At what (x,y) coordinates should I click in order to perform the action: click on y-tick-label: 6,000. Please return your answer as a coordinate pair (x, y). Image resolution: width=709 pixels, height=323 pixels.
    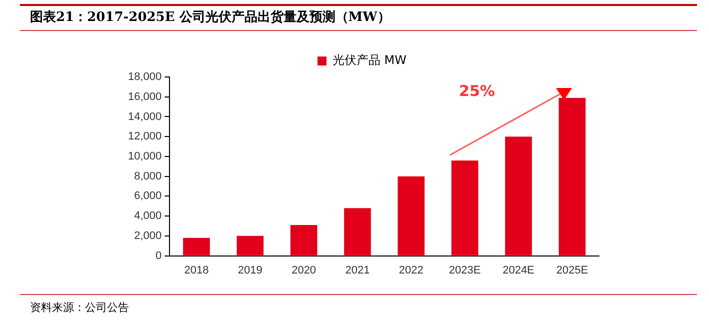
    Looking at the image, I should click on (148, 196).